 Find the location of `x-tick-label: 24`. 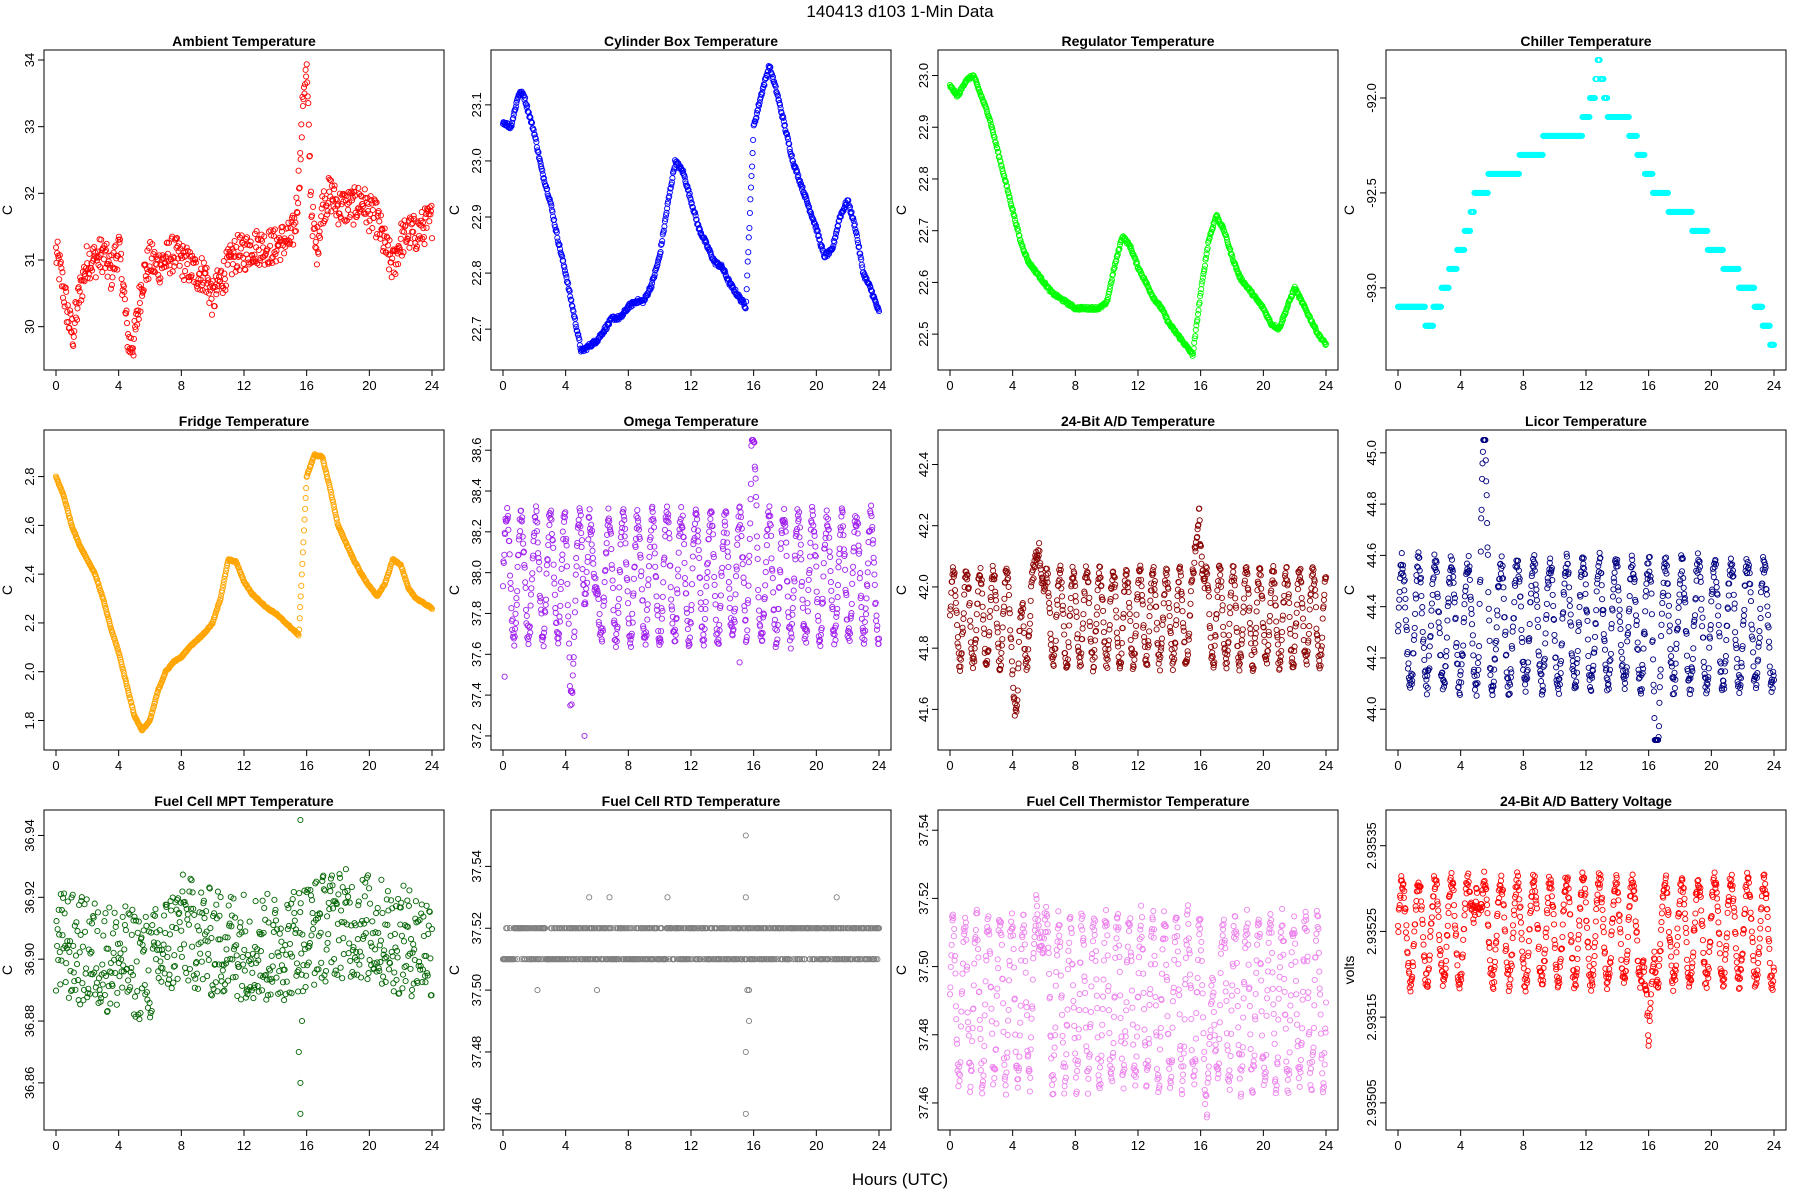

x-tick-label: 24 is located at coordinates (879, 765).